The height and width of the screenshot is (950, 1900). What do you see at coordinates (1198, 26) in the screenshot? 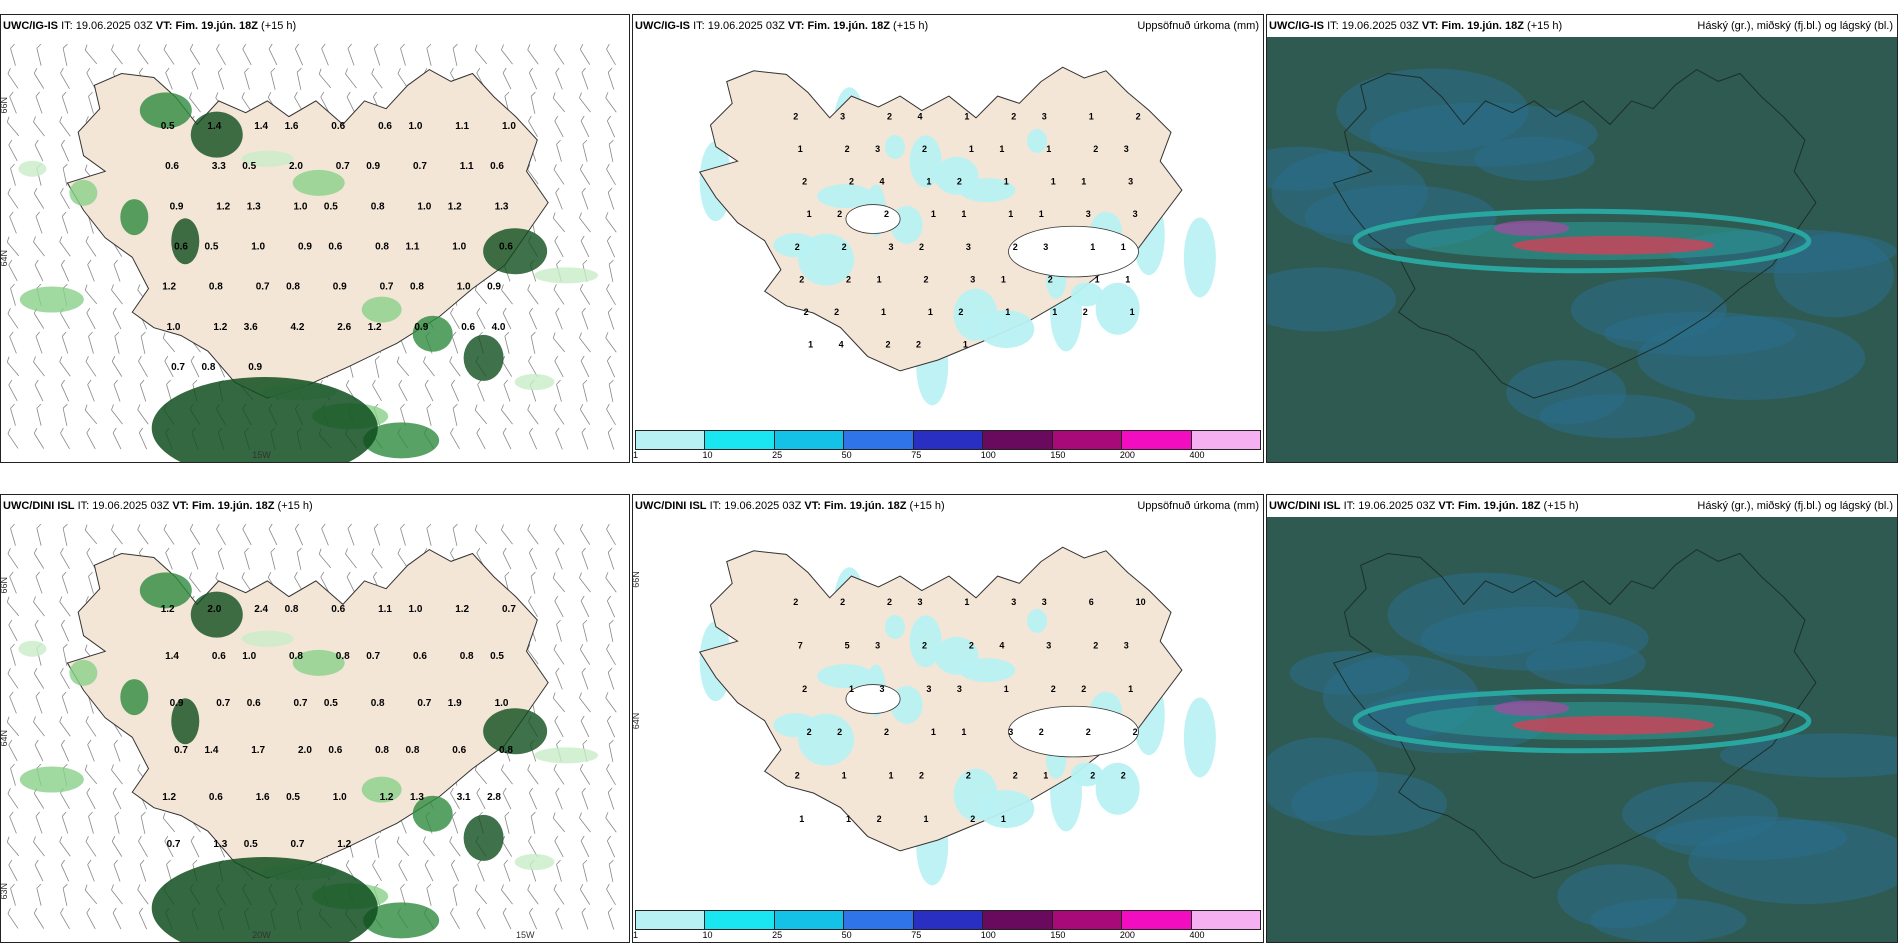
I see `product-label: Uppsöfnuð úrkoma (mm)` at bounding box center [1198, 26].